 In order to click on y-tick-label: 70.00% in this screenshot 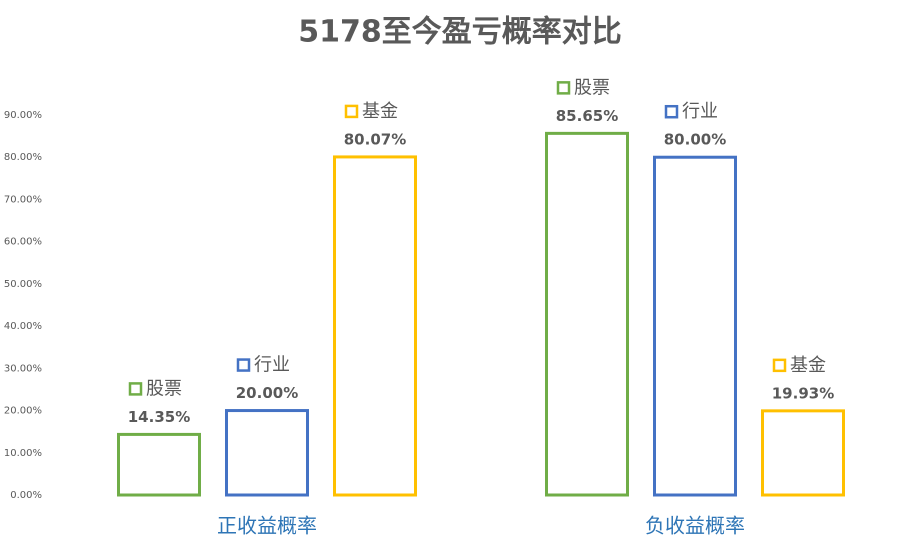, I will do `click(23, 199)`.